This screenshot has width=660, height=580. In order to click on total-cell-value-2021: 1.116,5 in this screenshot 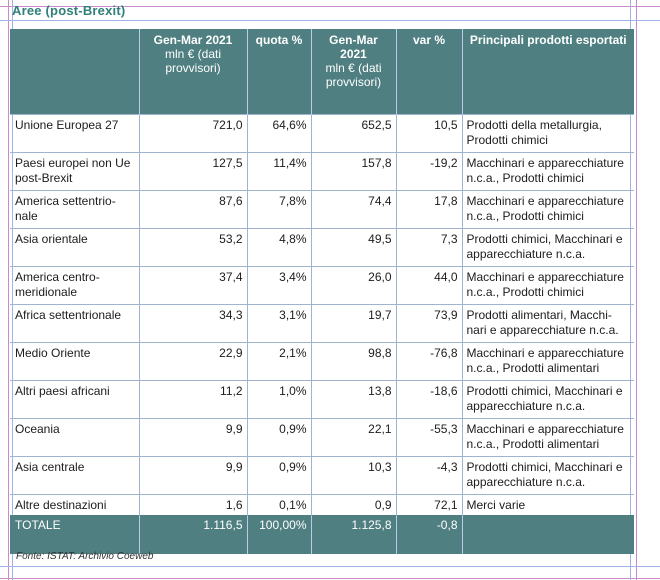, I will do `click(193, 534)`.